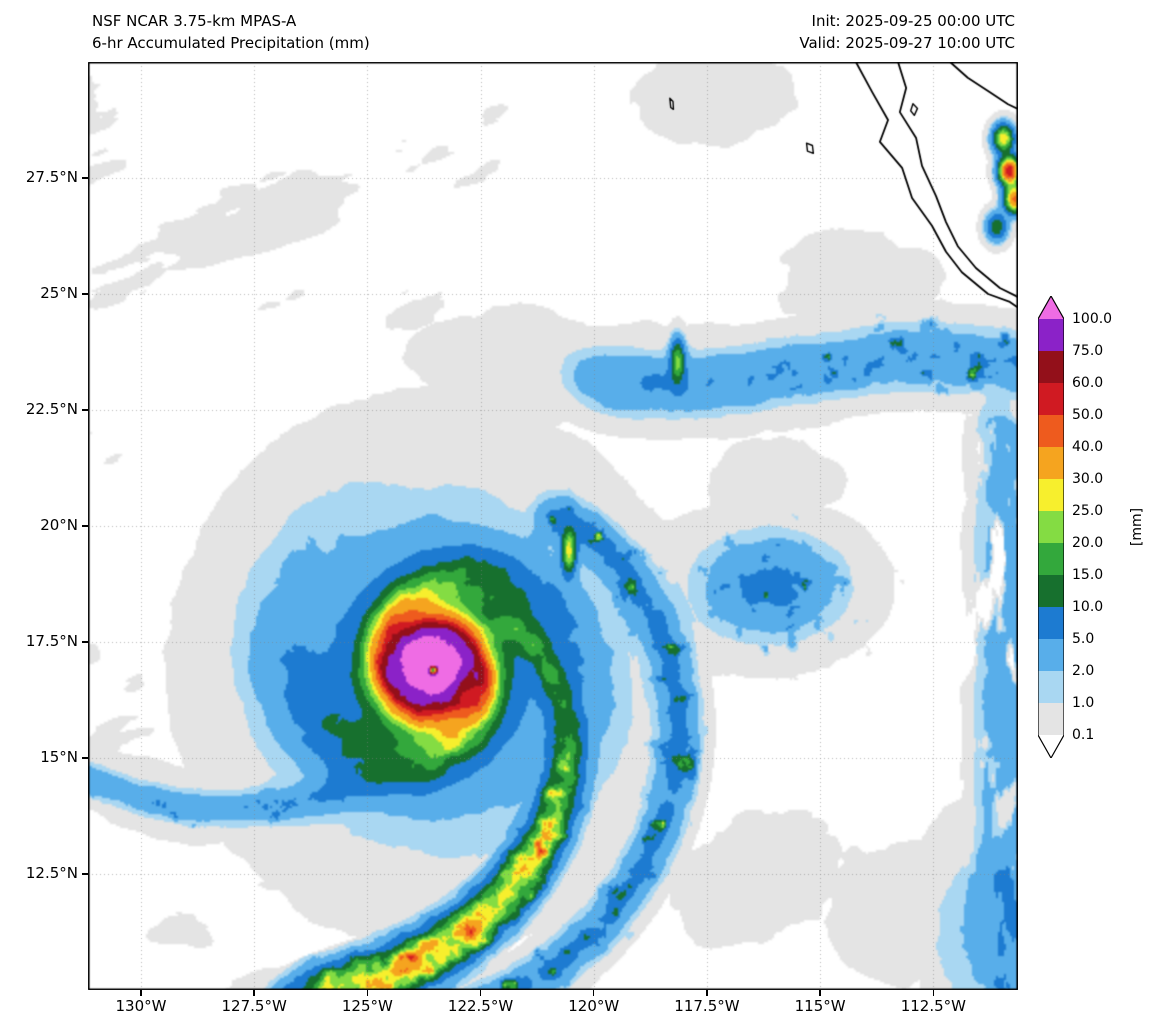  Describe the element at coordinates (907, 43) in the screenshot. I see `valid-time: Valid: 2025-09-27 10:00 UTC` at that location.